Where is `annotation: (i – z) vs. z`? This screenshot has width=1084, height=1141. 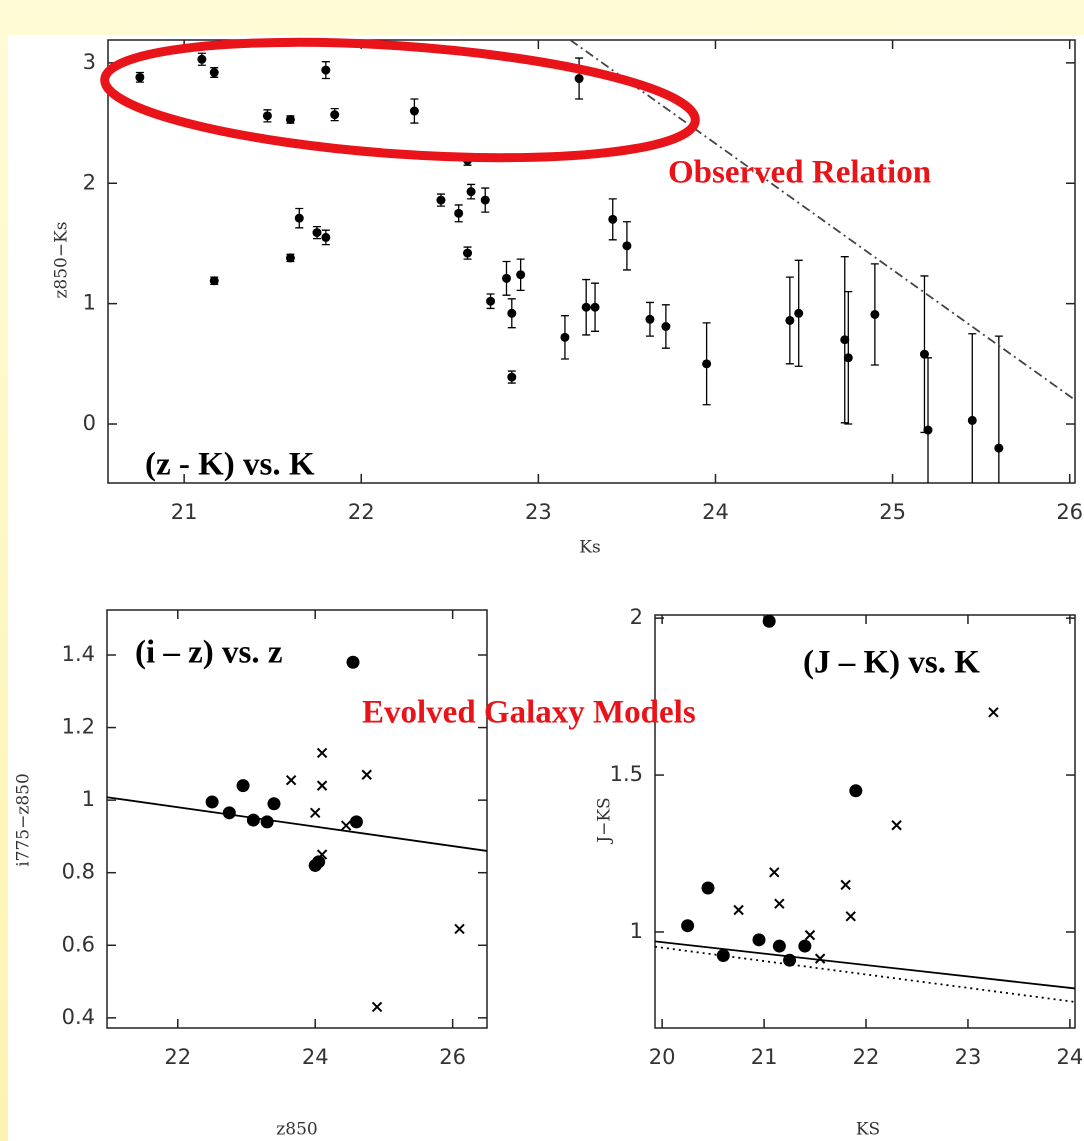
annotation: (i – z) vs. z is located at coordinates (209, 653).